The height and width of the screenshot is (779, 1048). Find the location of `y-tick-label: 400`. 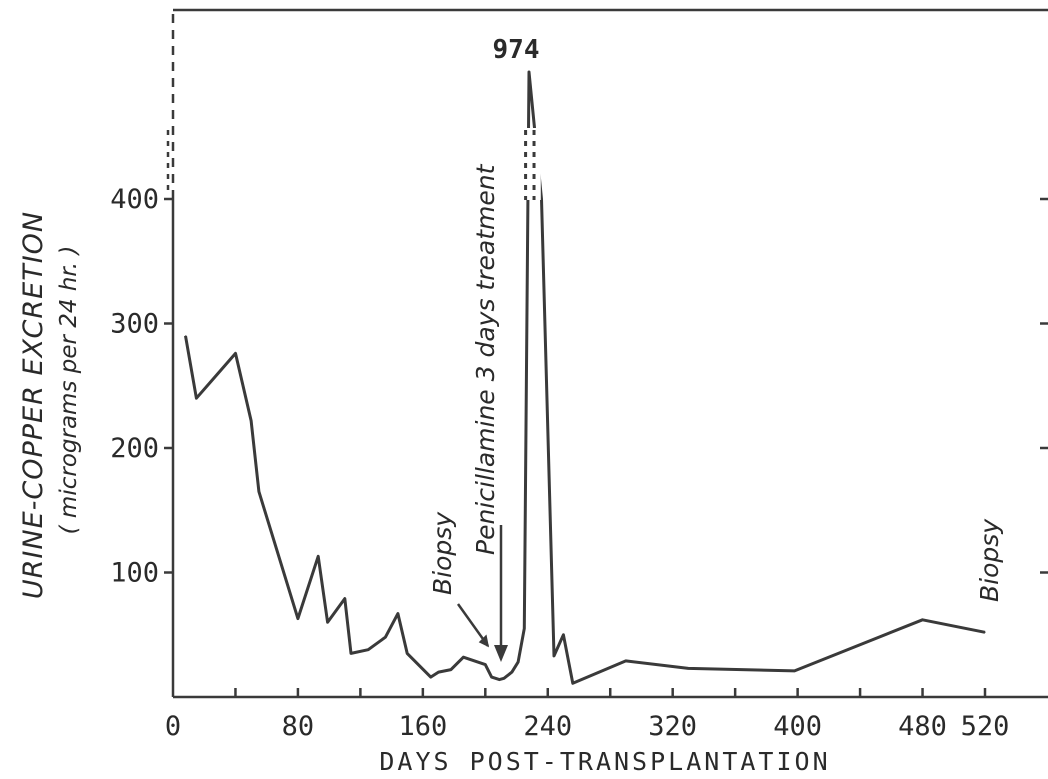

y-tick-label: 400 is located at coordinates (134, 199).